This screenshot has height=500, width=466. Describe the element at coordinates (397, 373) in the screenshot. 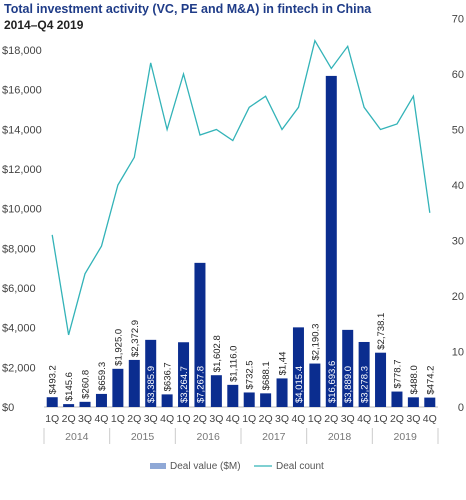

I see `bar-data-label: $778.7` at that location.